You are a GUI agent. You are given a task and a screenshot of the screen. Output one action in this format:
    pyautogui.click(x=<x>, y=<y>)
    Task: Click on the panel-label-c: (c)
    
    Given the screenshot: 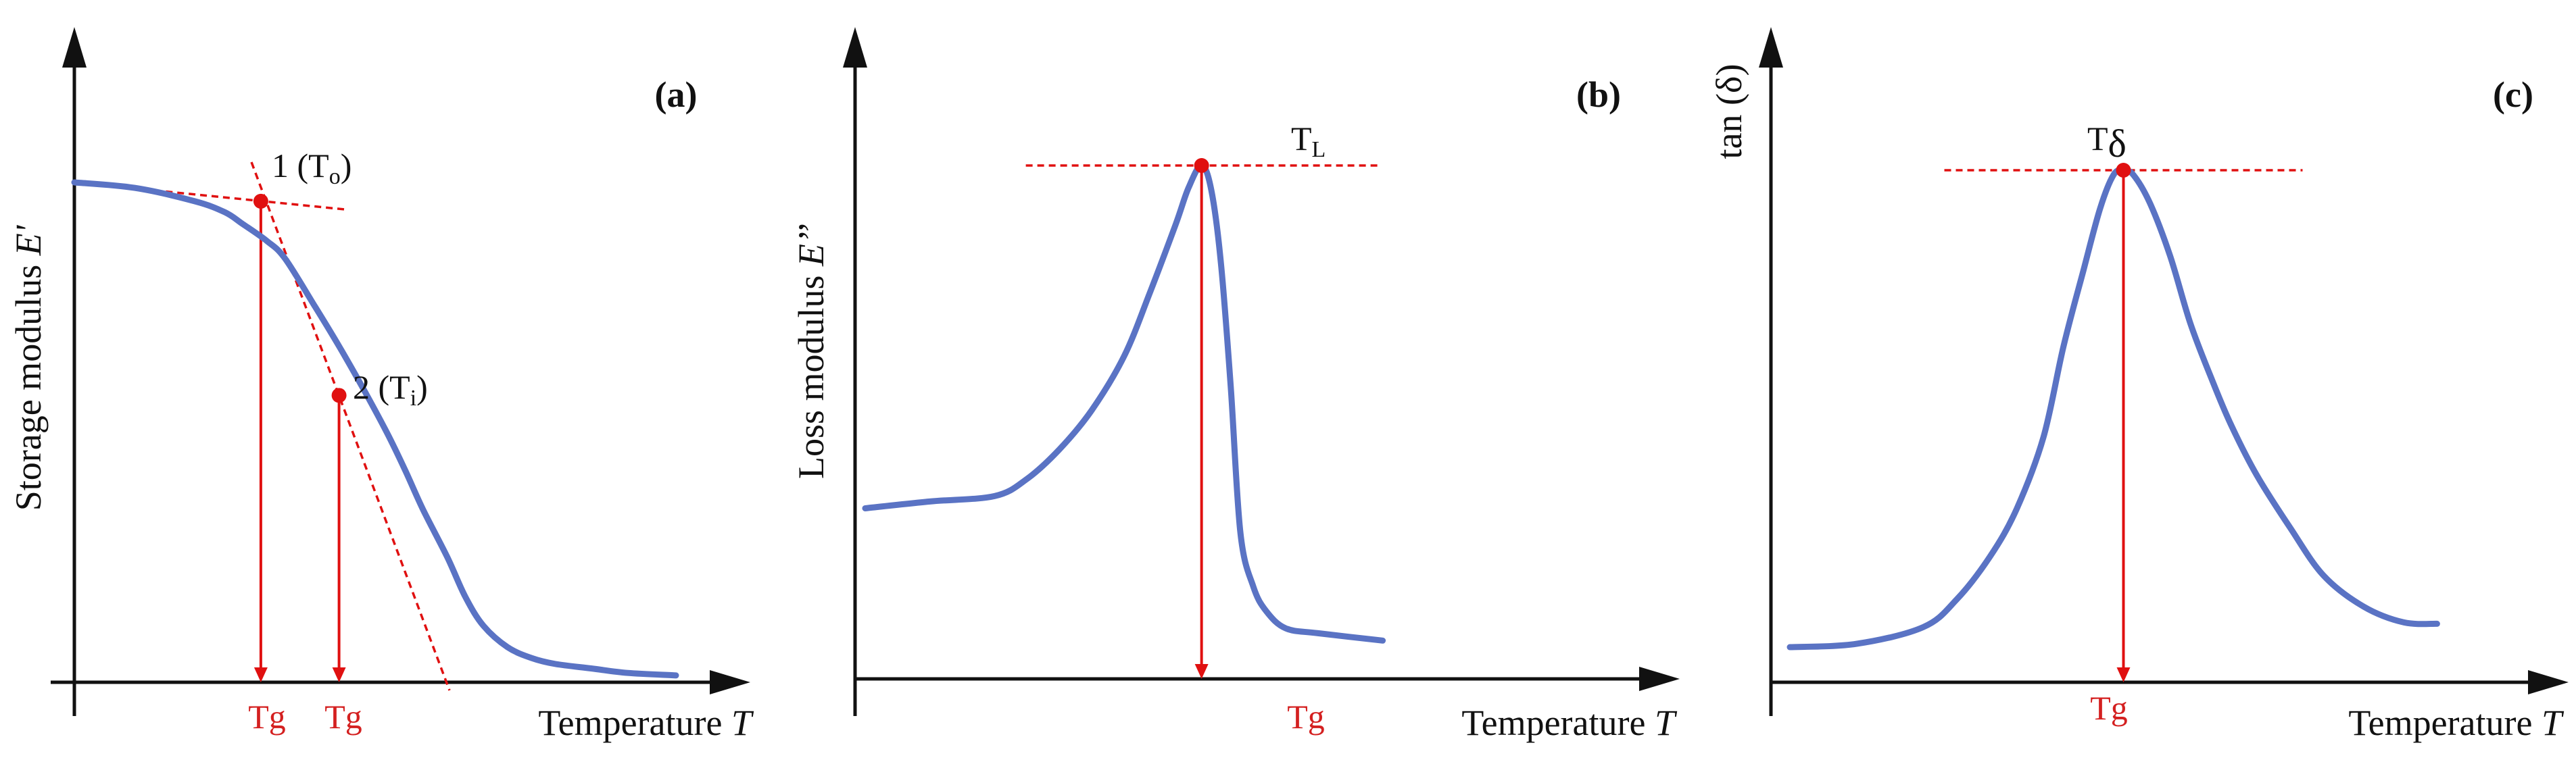 What is the action you would take?
    pyautogui.click(x=2513, y=94)
    